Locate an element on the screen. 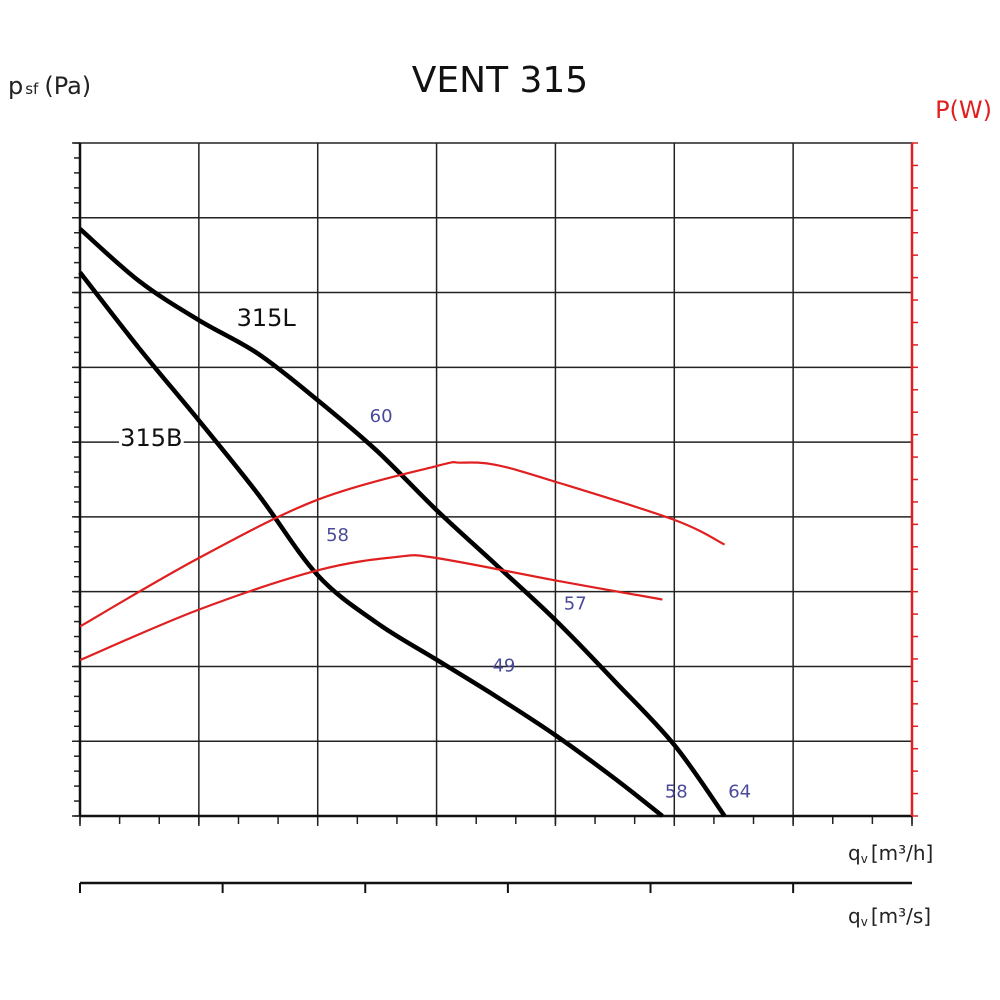  x2-axis-label: qv [m³/s] is located at coordinates (889, 916).